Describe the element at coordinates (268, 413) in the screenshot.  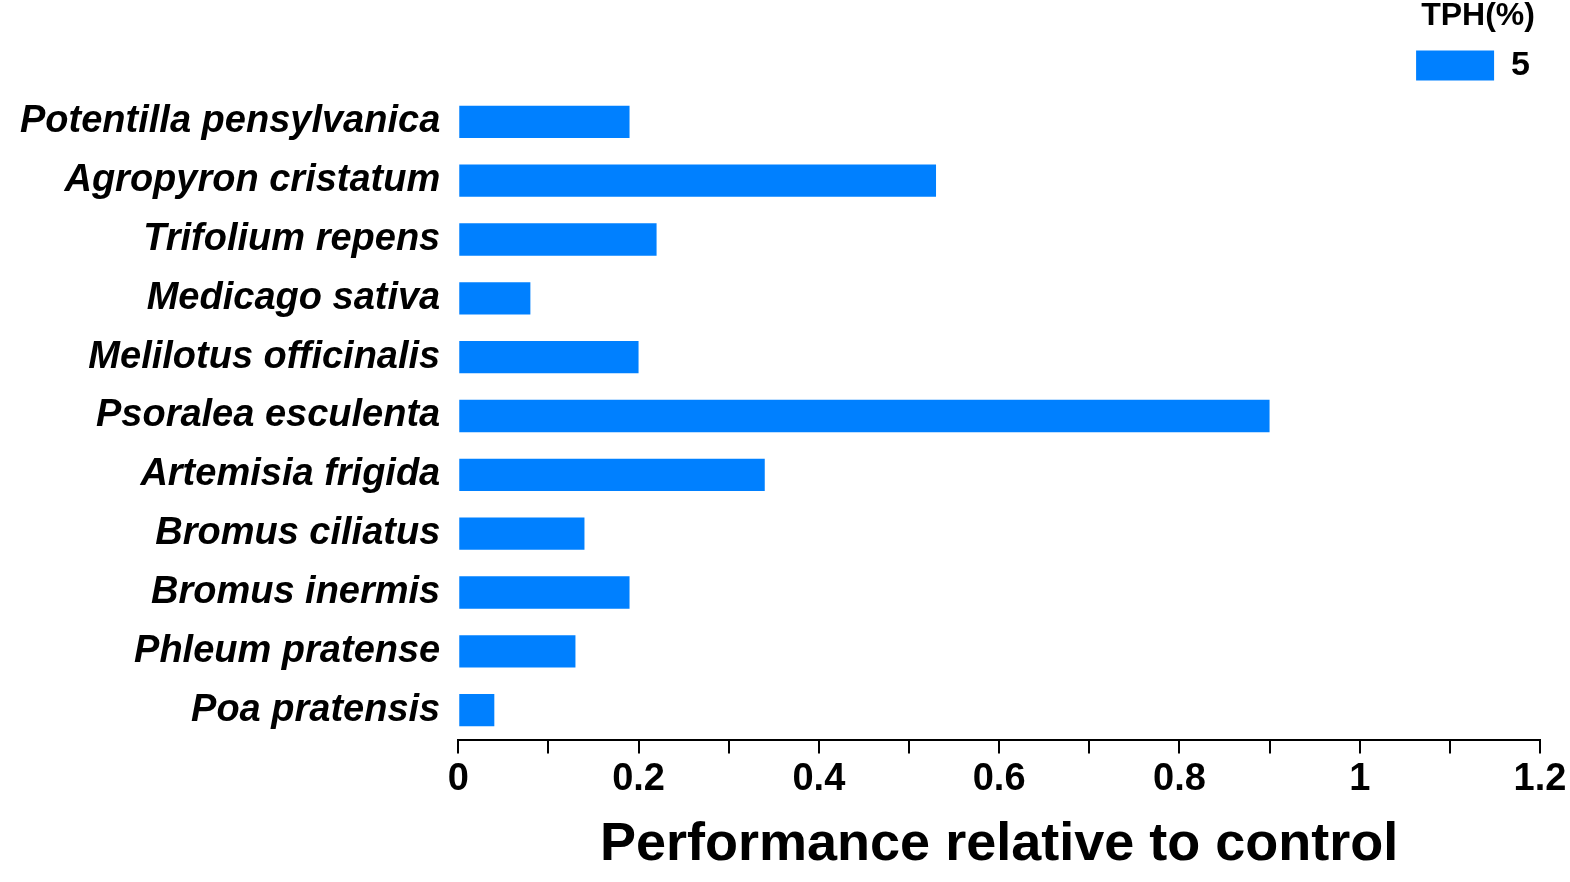
I see `y-tick-label: Psoralea esculenta` at that location.